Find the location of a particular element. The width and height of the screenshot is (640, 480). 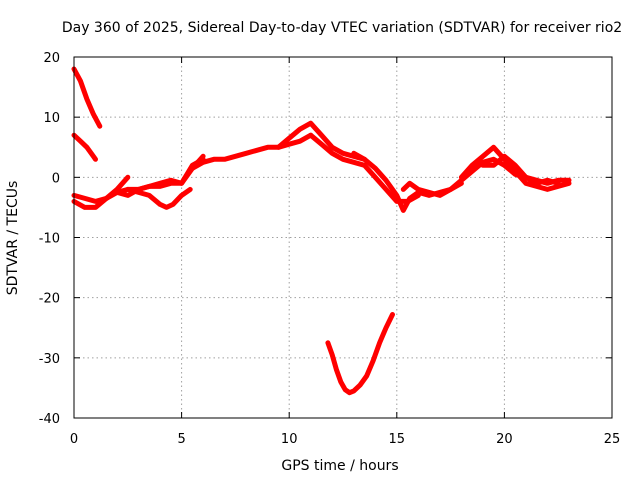

series-track-e is located at coordinates (159, 198).